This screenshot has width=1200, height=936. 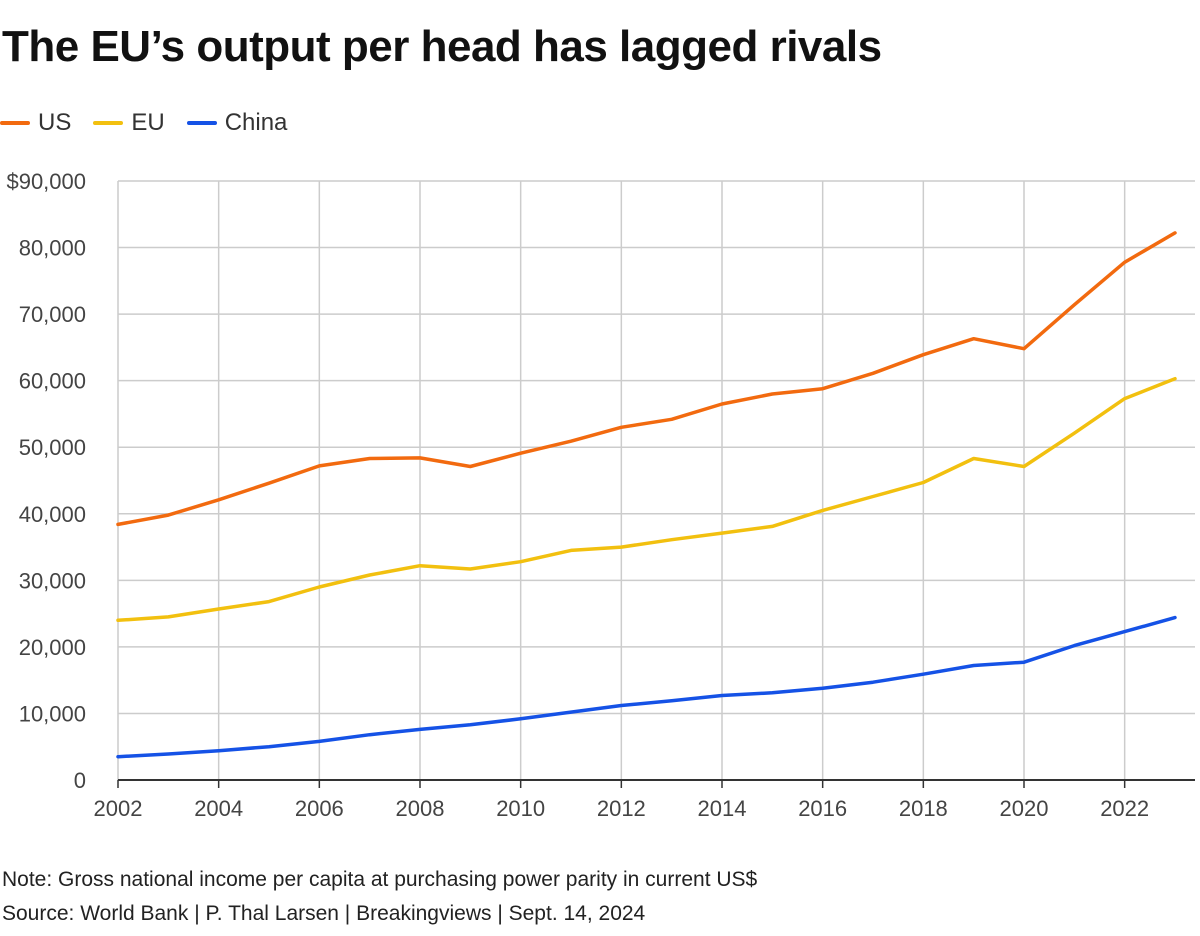 I want to click on y-tick-label: 70,000, so click(x=52, y=314).